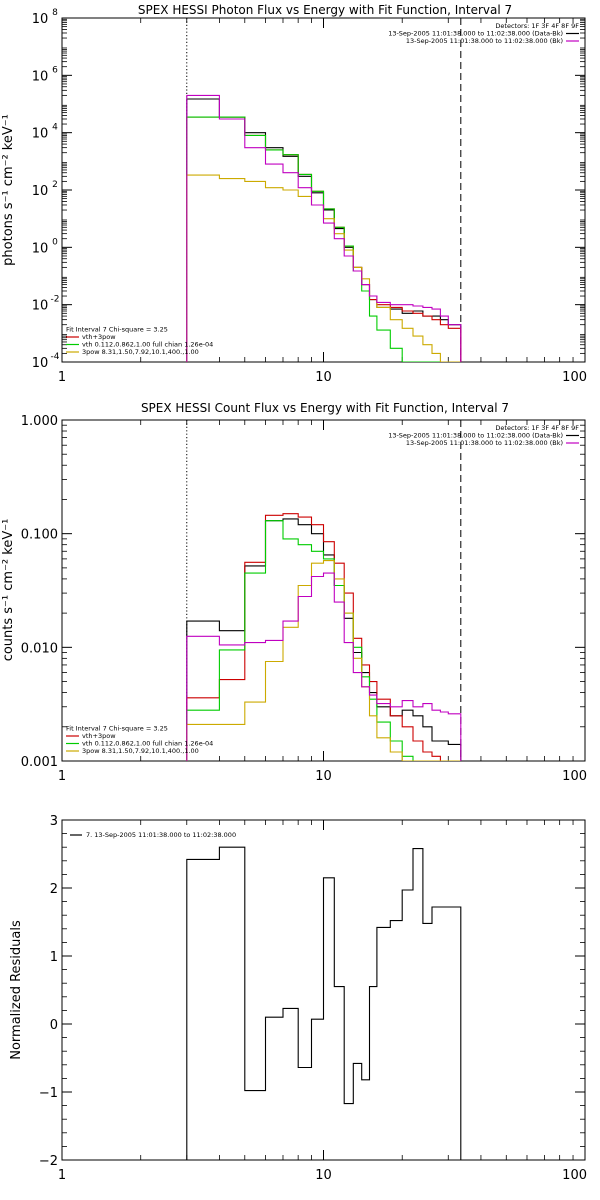 This screenshot has height=1200, width=600. What do you see at coordinates (55, 70) in the screenshot?
I see `y-tick-exponent: 6` at bounding box center [55, 70].